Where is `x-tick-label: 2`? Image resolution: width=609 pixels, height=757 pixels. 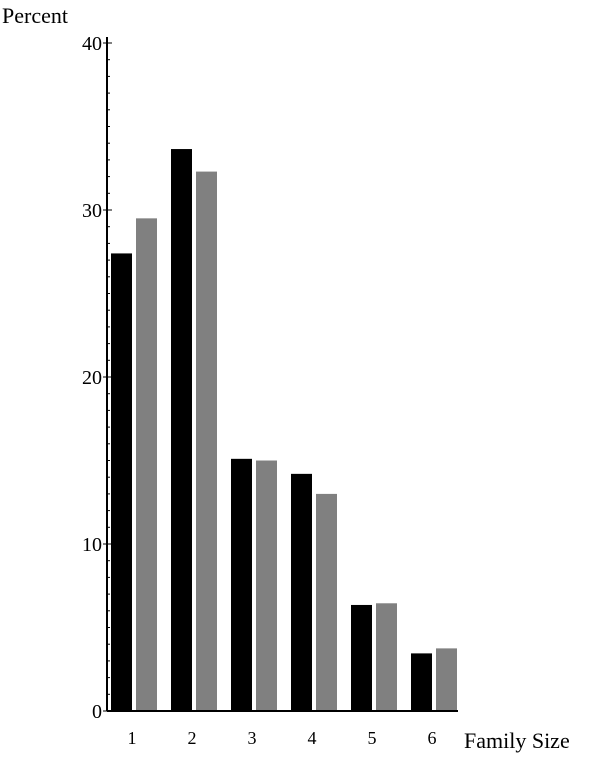 x-tick-label: 2 is located at coordinates (192, 738).